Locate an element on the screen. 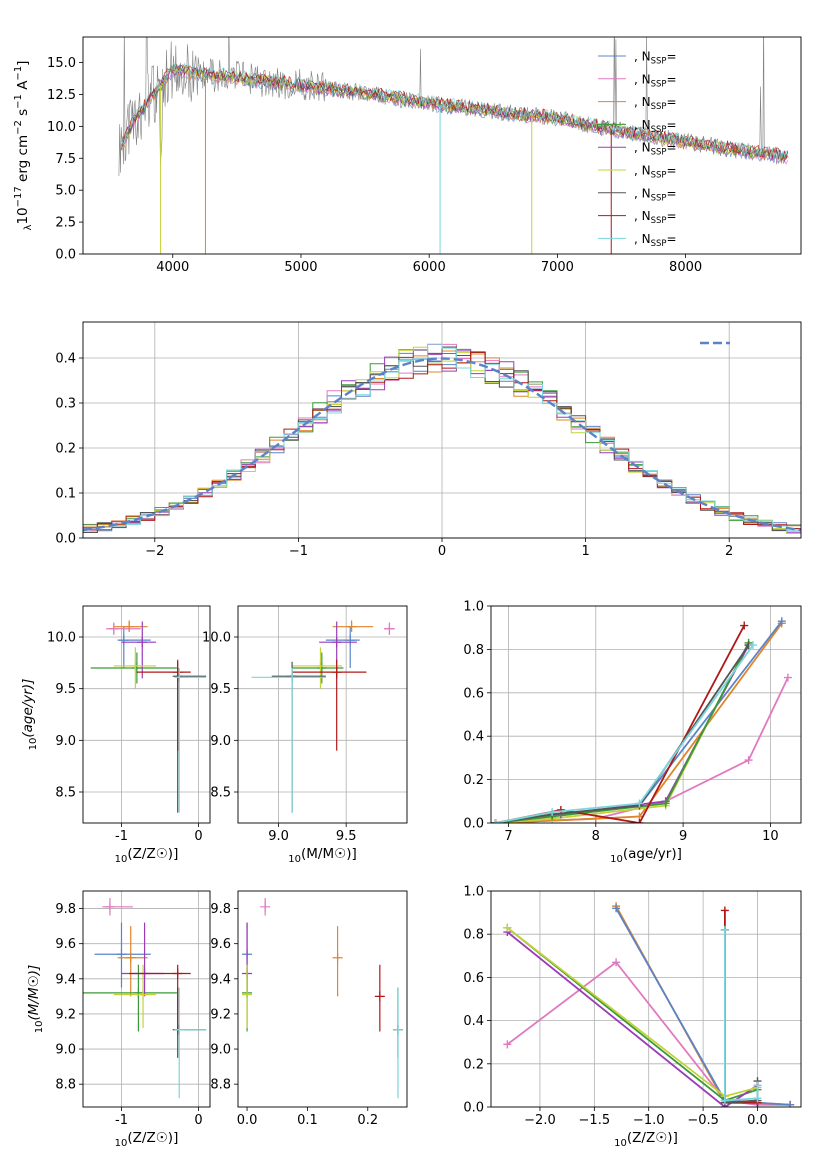  panel-6: -1 0 8.8 9.0 9.2 9.4 9.6 9.8 10(Z/Z☉)] 10(M/M☉)] is located at coordinates (118, 1019).